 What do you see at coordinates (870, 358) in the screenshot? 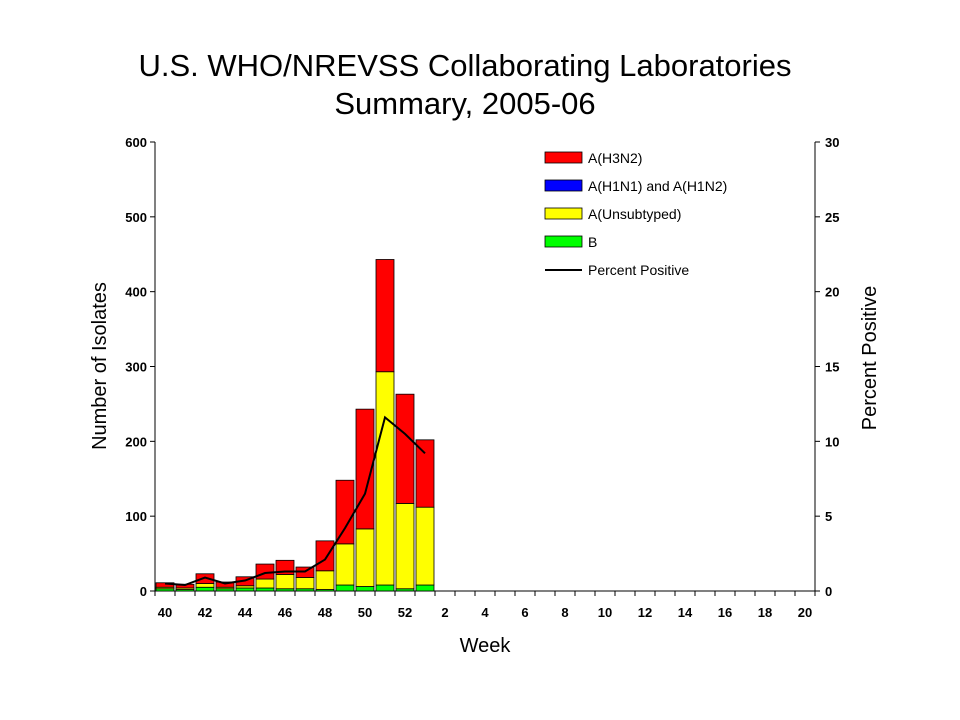
I see `y2-axis-title: Percent Positive` at bounding box center [870, 358].